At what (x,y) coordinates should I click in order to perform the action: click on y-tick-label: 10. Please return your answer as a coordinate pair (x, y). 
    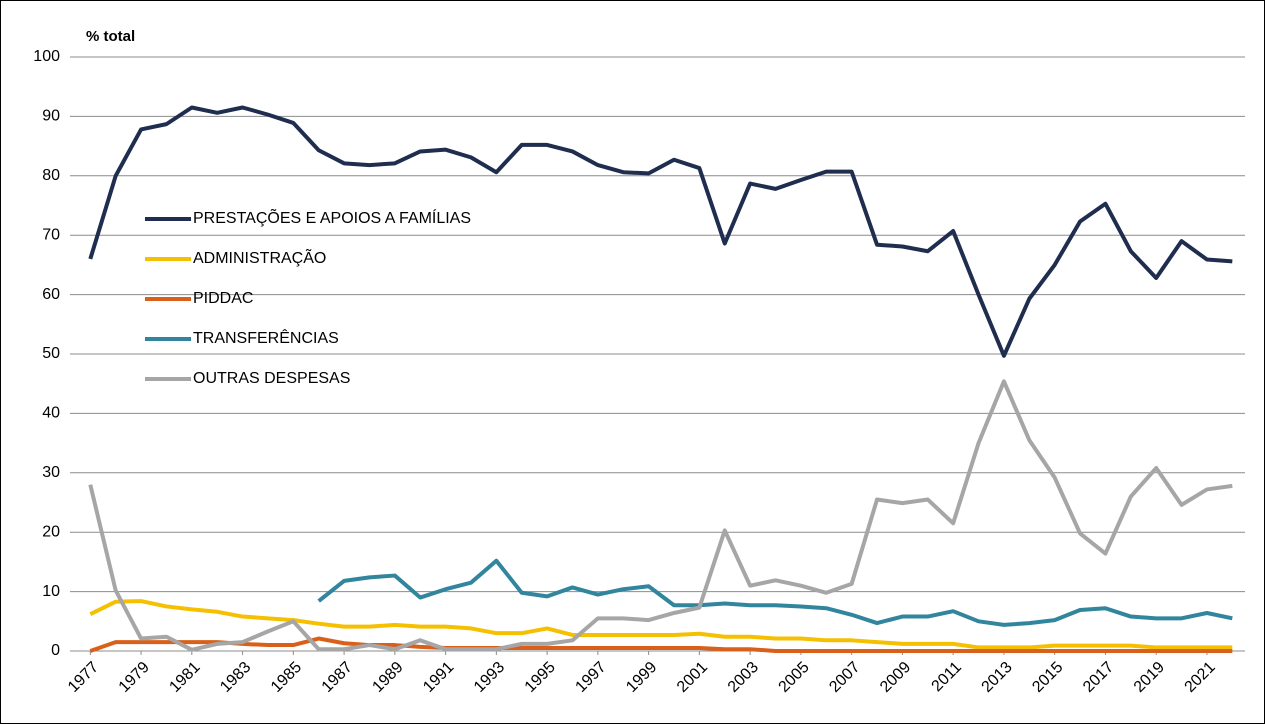
    Looking at the image, I should click on (51, 591).